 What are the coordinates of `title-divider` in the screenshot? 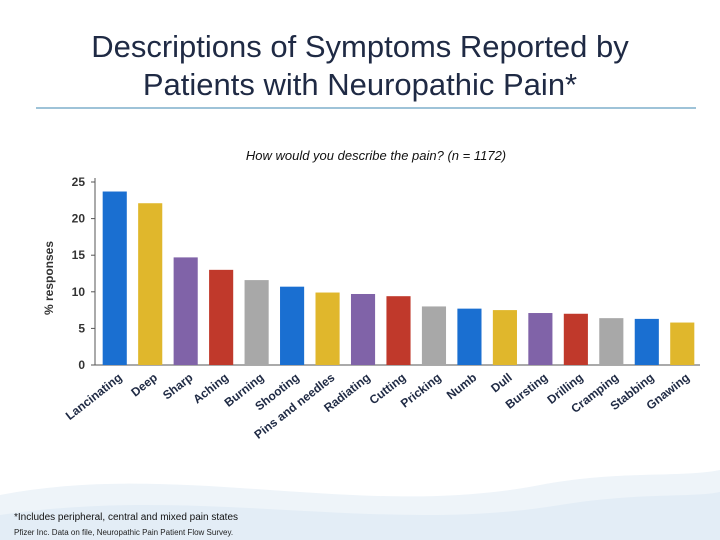 It's located at (366, 108).